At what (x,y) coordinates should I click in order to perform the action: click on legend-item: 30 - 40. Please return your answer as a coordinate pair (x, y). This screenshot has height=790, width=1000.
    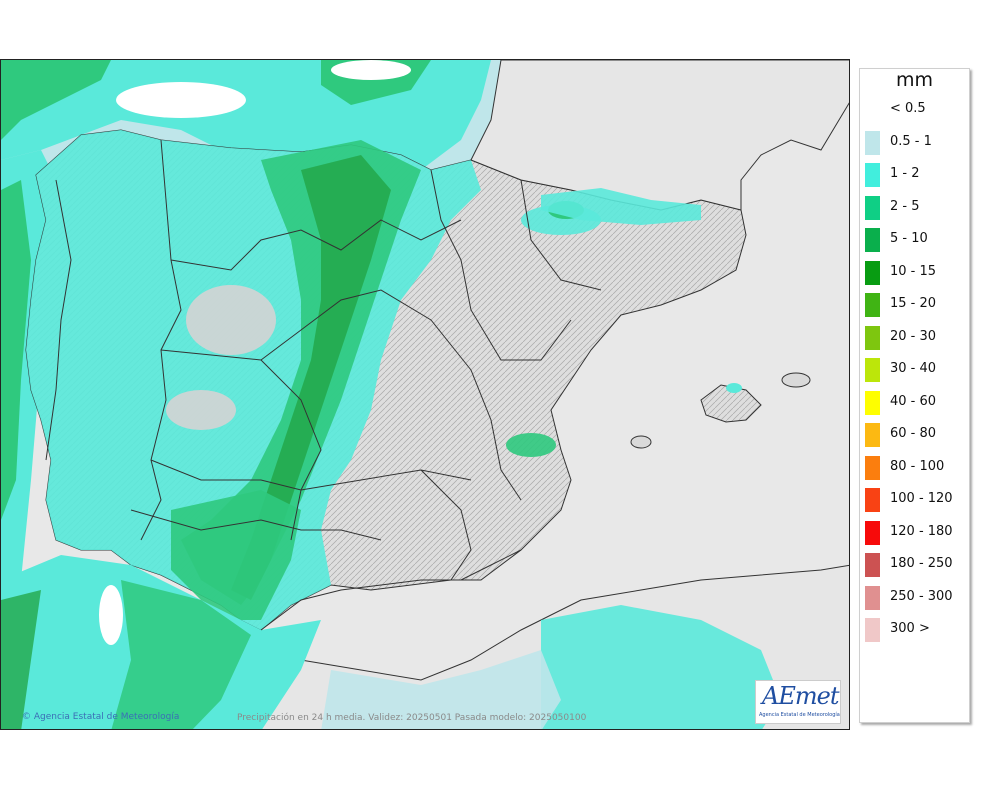
    Looking at the image, I should click on (914, 370).